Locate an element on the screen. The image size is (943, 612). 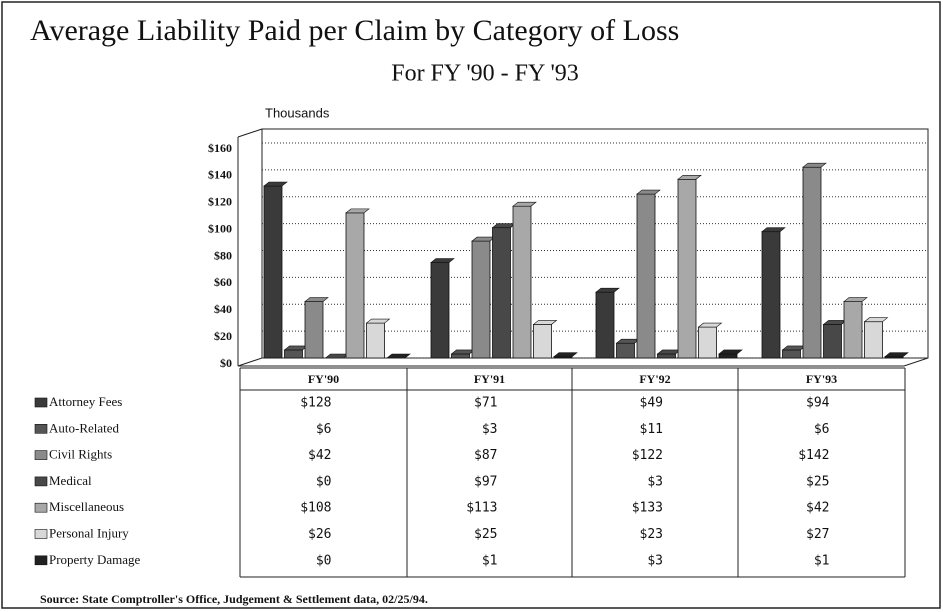
value-label: $97 is located at coordinates (485, 481).